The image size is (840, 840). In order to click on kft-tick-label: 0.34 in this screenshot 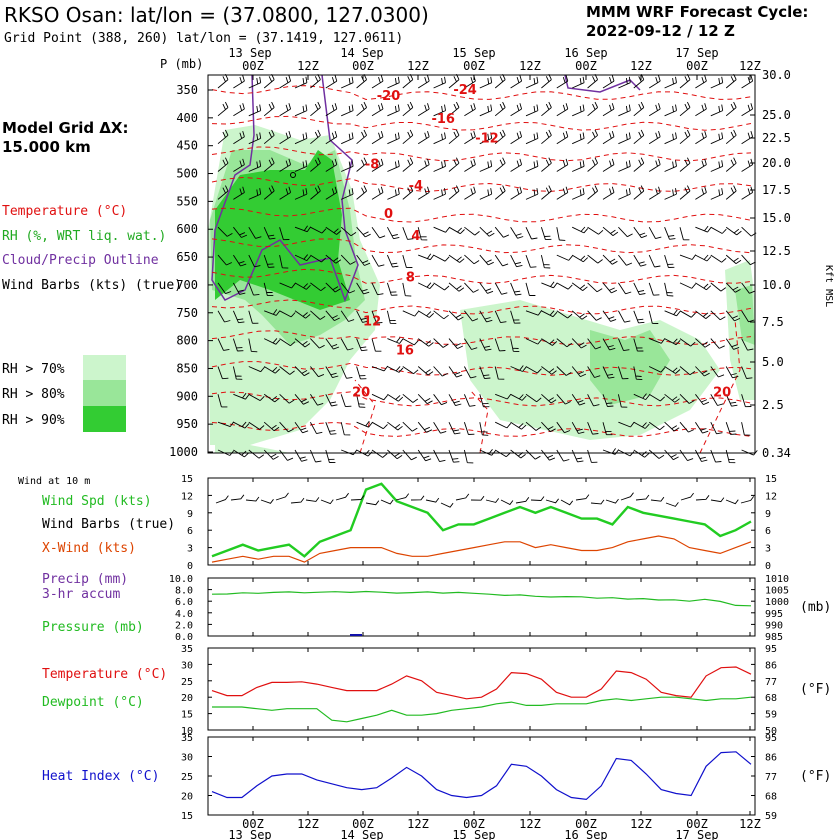, I will do `click(776, 453)`.